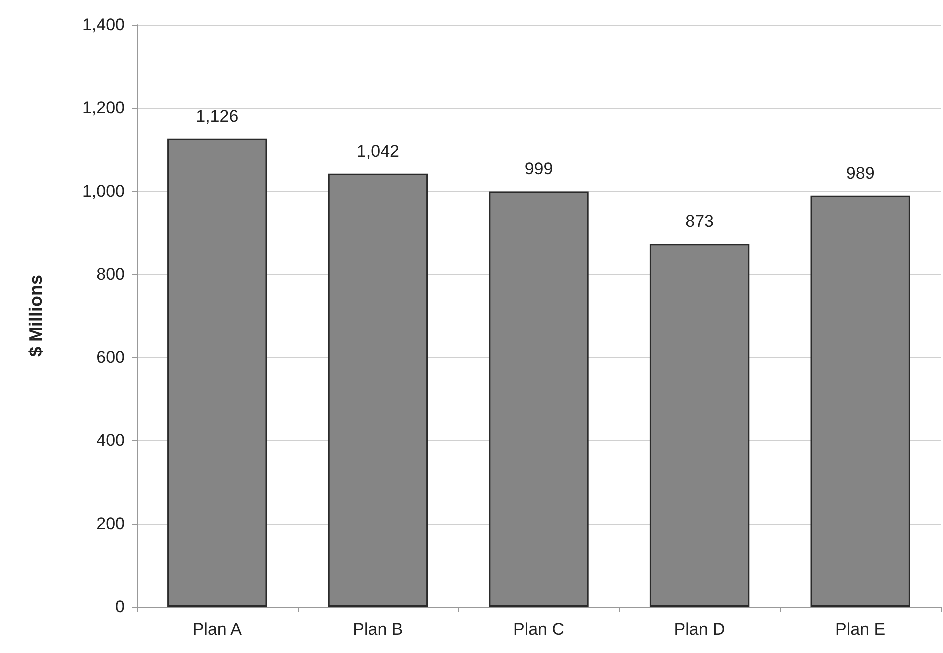  Describe the element at coordinates (700, 629) in the screenshot. I see `x-tick-label: Plan D` at that location.